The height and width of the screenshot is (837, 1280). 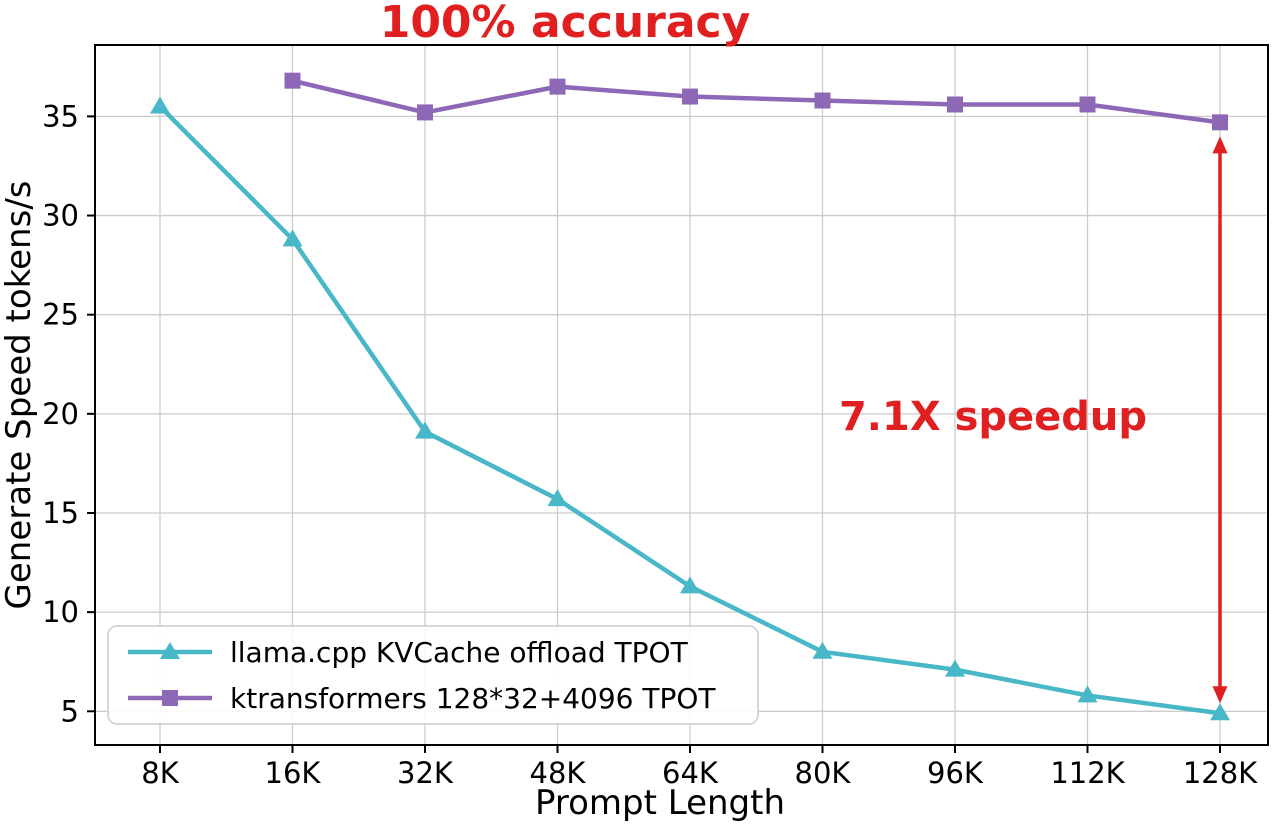 What do you see at coordinates (1220, 773) in the screenshot?
I see `x-tick-label: 128K` at bounding box center [1220, 773].